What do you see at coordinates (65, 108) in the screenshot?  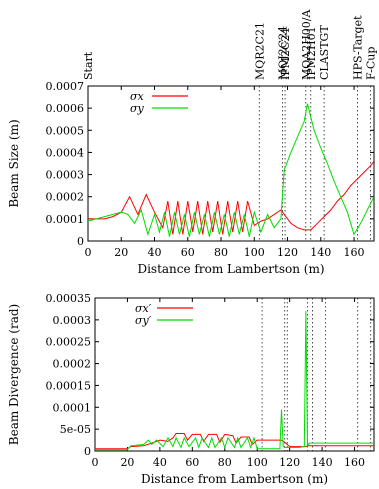 I see `y-tick-label: 0.0006` at bounding box center [65, 108].